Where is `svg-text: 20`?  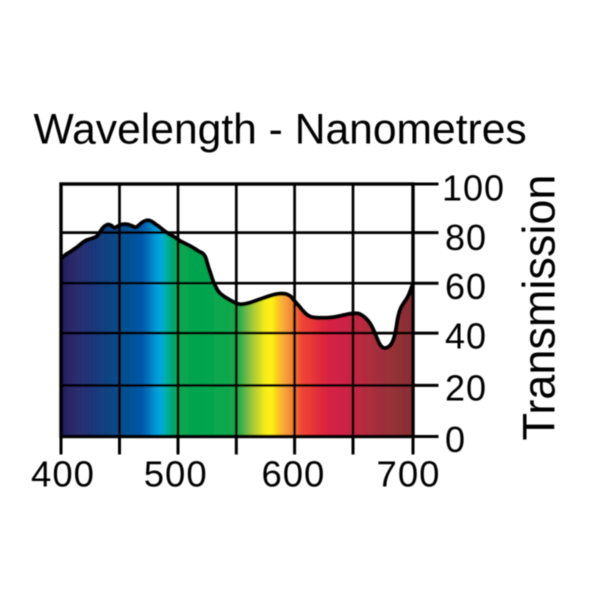
svg-text: 20 is located at coordinates (466, 388).